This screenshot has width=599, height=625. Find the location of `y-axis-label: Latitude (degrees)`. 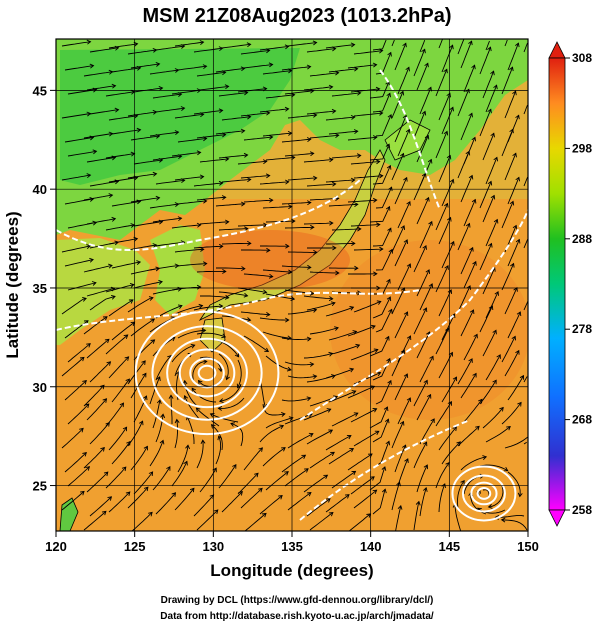

y-axis-label: Latitude (degrees) is located at coordinates (12, 284).